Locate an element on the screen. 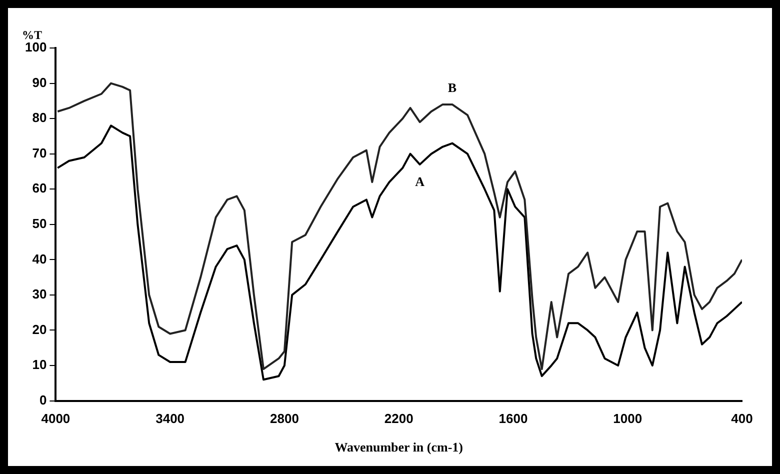  x-tick-label: 2200 is located at coordinates (399, 418).